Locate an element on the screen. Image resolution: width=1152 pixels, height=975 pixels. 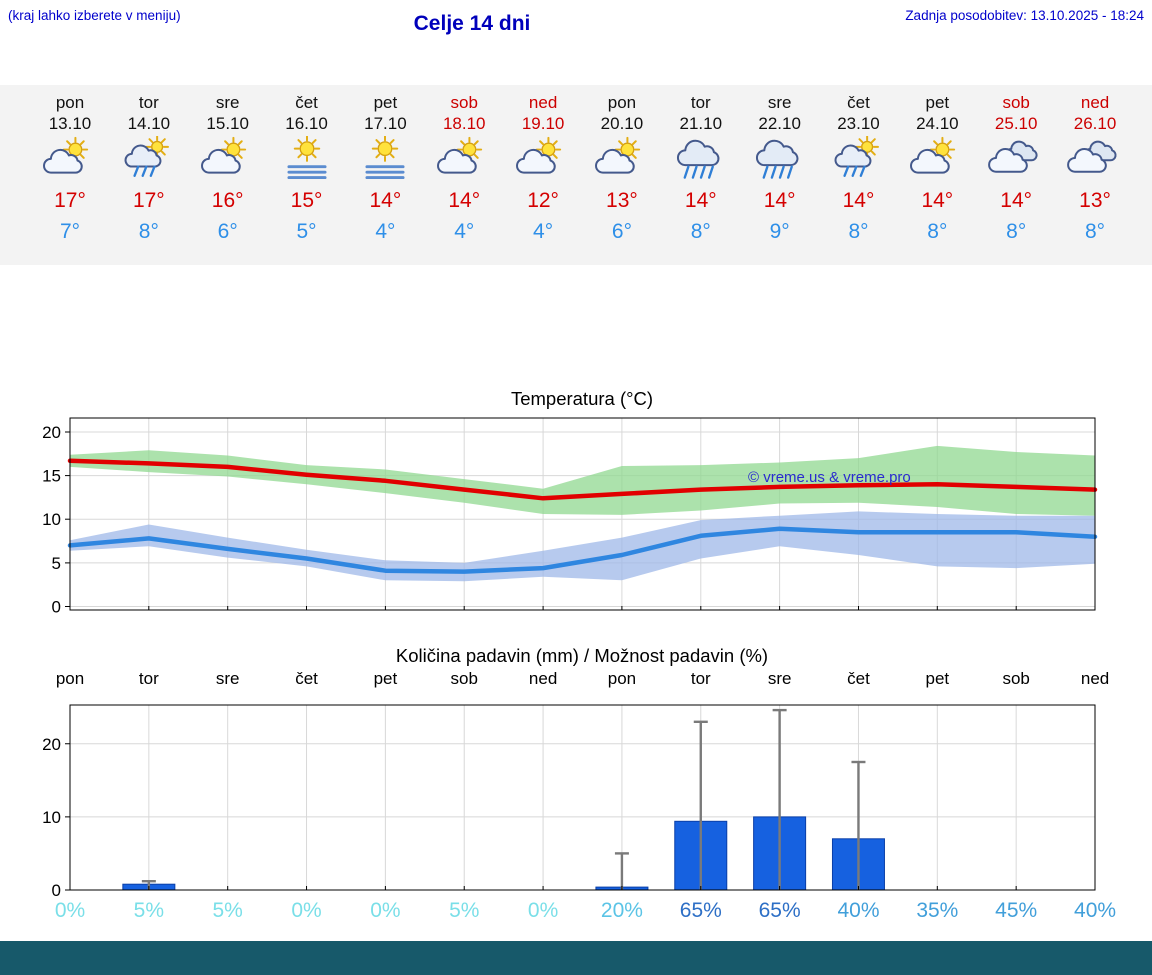
precip-probability: 65% is located at coordinates (700, 910).